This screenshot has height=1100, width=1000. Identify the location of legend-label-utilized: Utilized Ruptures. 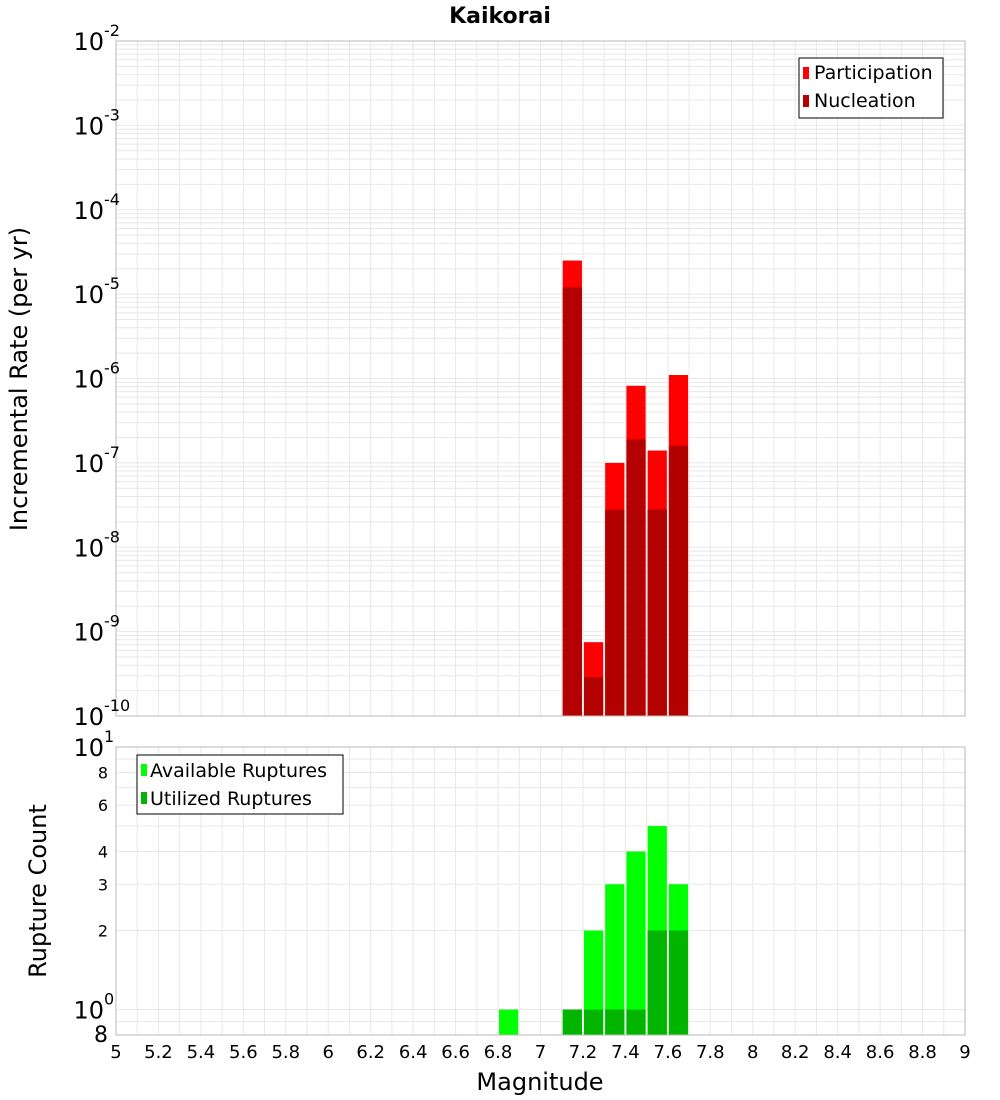
(231, 799).